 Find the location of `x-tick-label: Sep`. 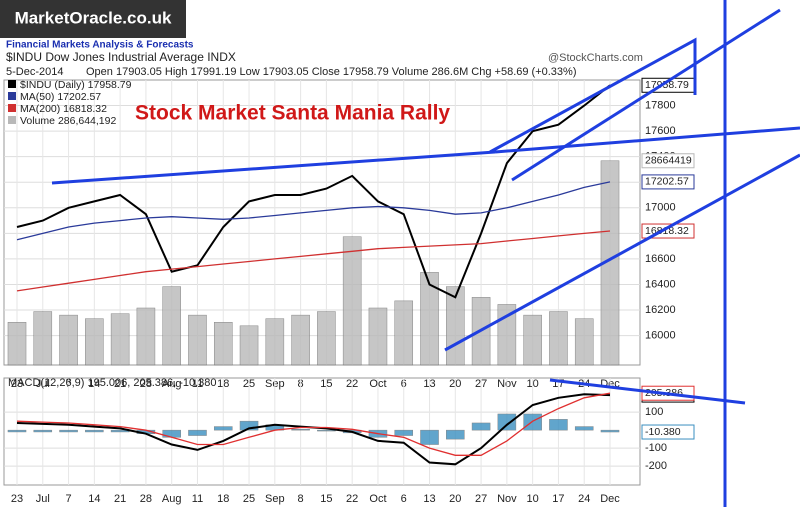

x-tick-label: Sep is located at coordinates (275, 499).